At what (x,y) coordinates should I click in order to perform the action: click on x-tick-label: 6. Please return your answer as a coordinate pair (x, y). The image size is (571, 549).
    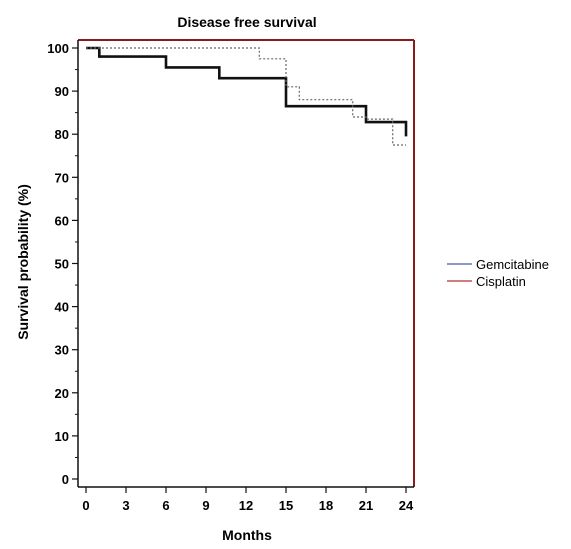
    Looking at the image, I should click on (165, 505).